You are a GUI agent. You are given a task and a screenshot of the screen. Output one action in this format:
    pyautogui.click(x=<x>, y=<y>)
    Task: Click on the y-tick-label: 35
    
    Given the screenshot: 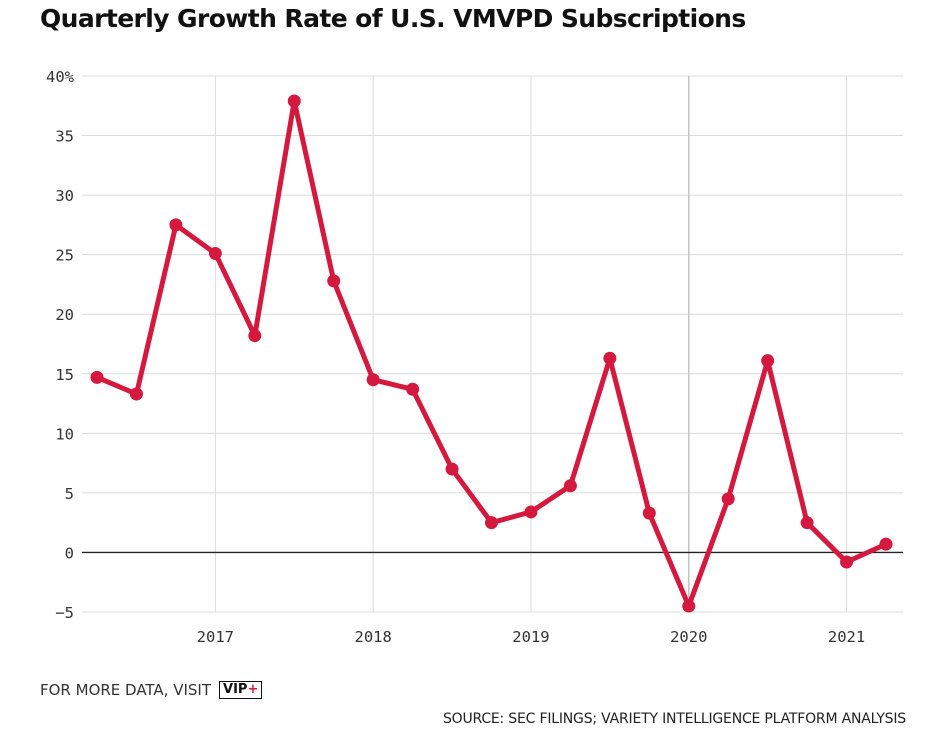 What is the action you would take?
    pyautogui.click(x=64, y=137)
    